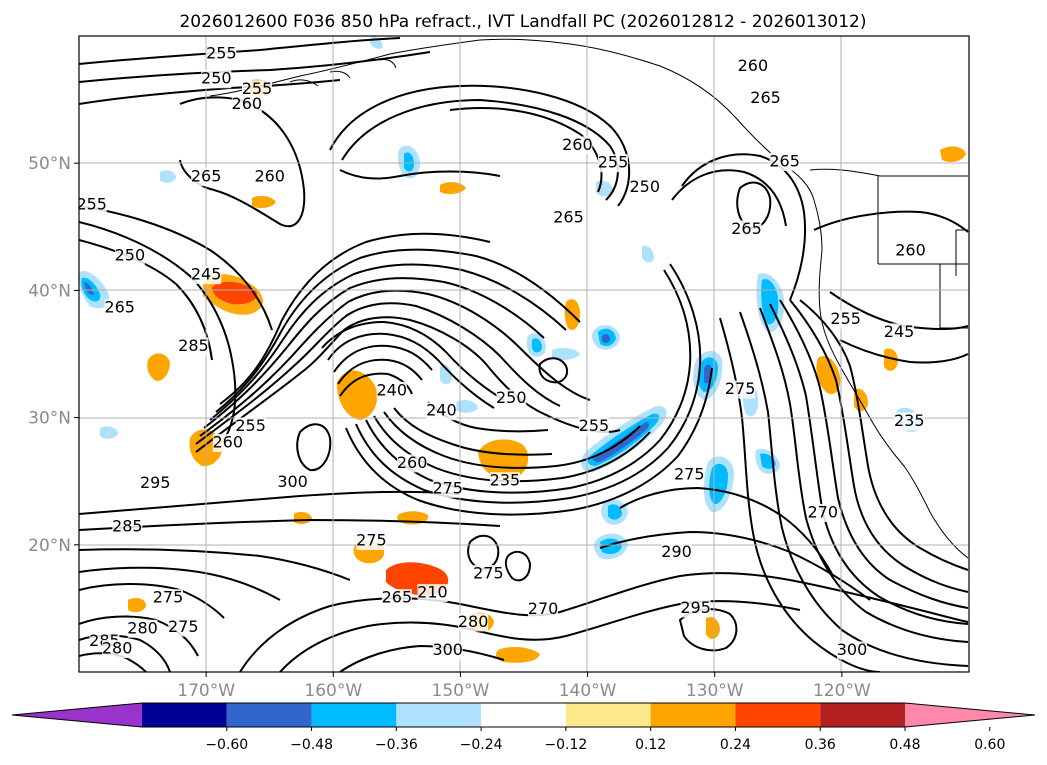 The width and height of the screenshot is (1047, 765). I want to click on colorbar-tick-label: −0.36, so click(396, 745).